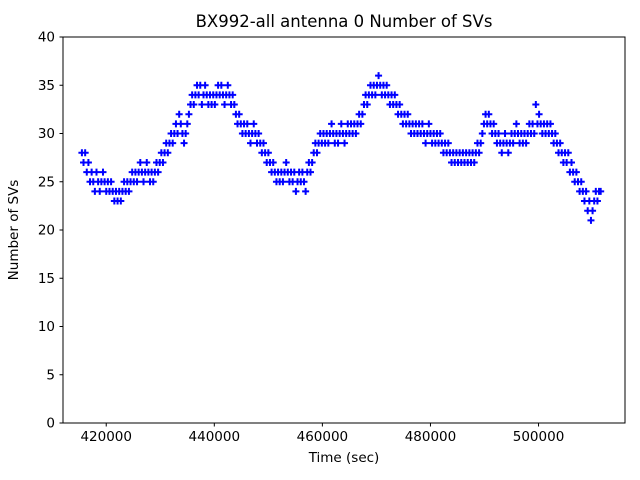  I want to click on y-tick-label: 30, so click(46, 134).